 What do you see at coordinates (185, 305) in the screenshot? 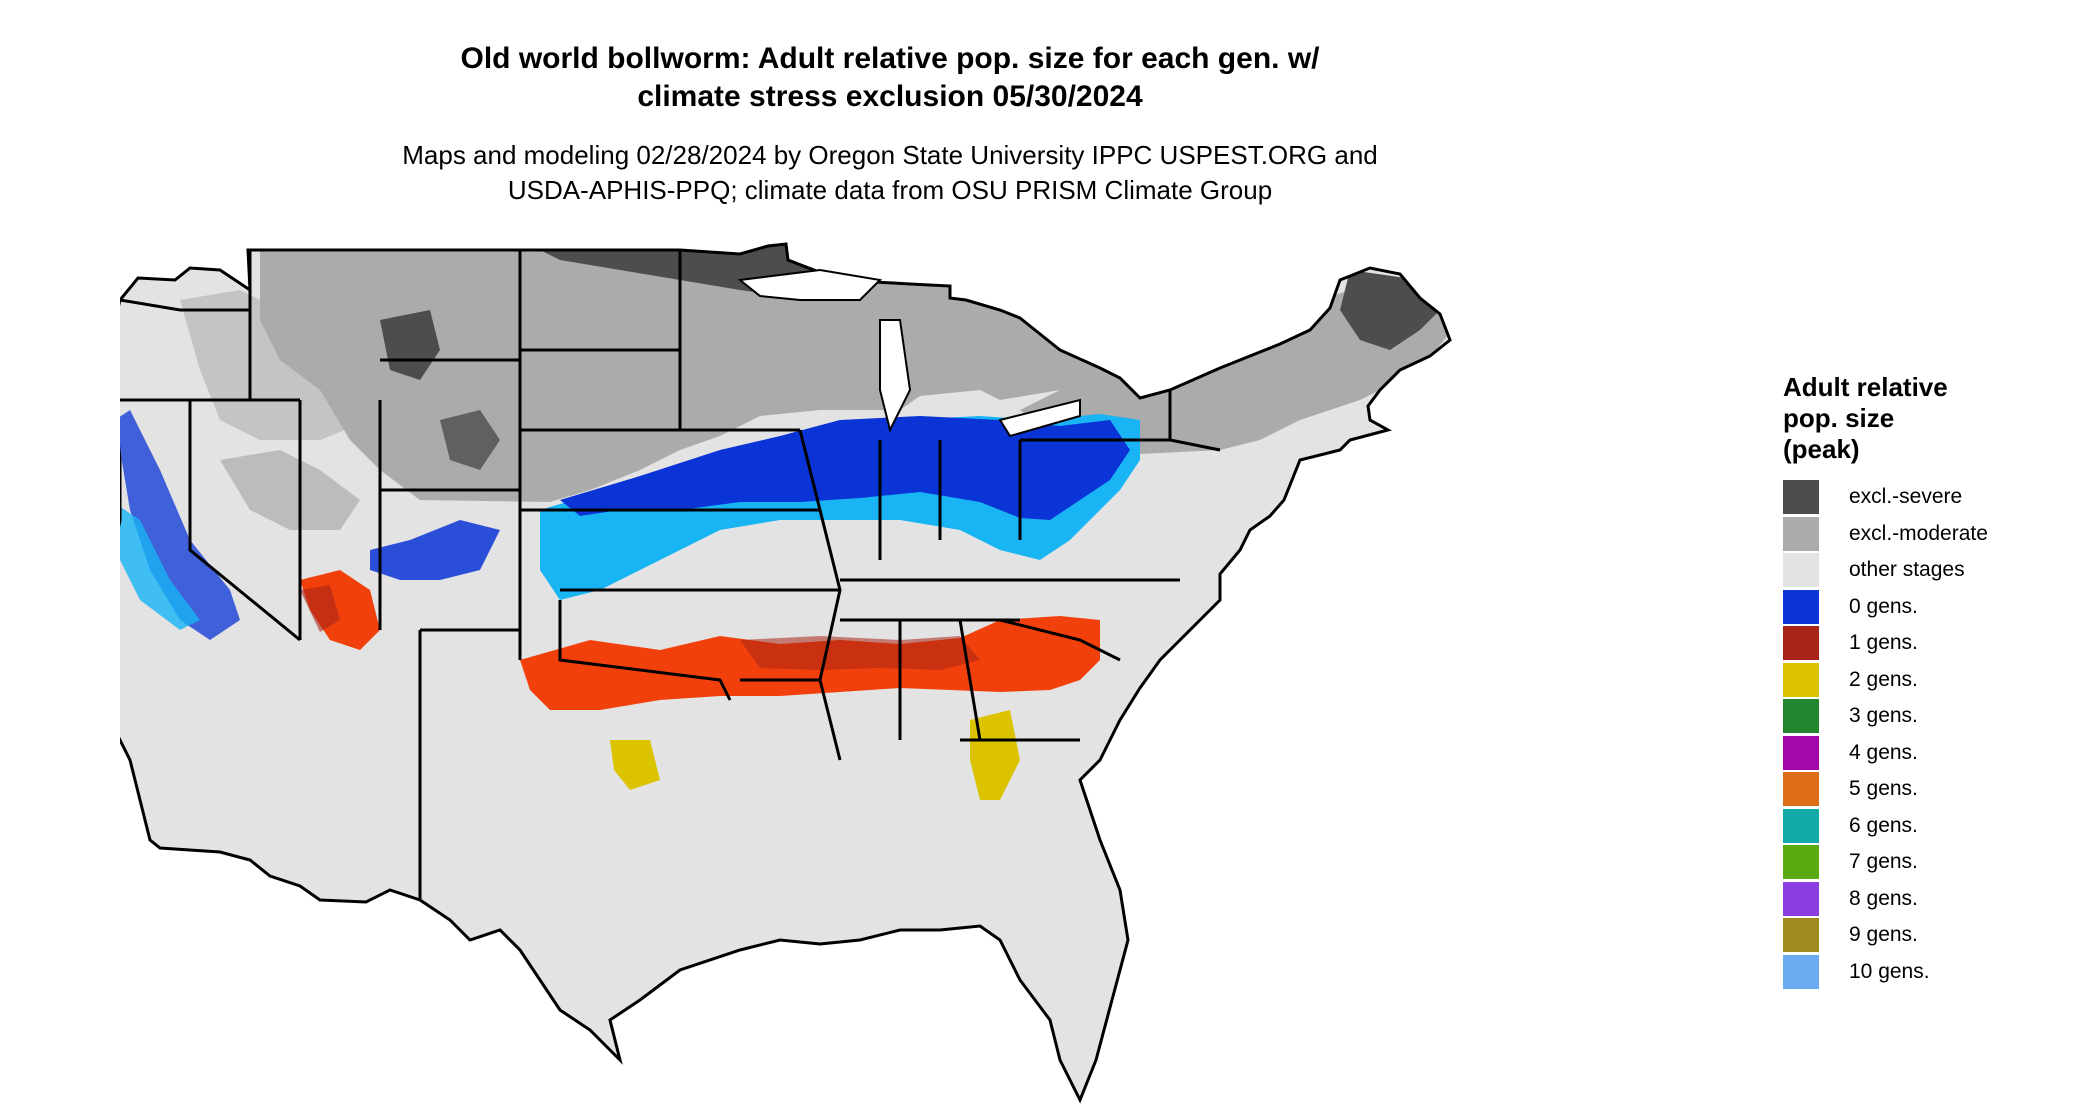
I see `border-wa-or` at bounding box center [185, 305].